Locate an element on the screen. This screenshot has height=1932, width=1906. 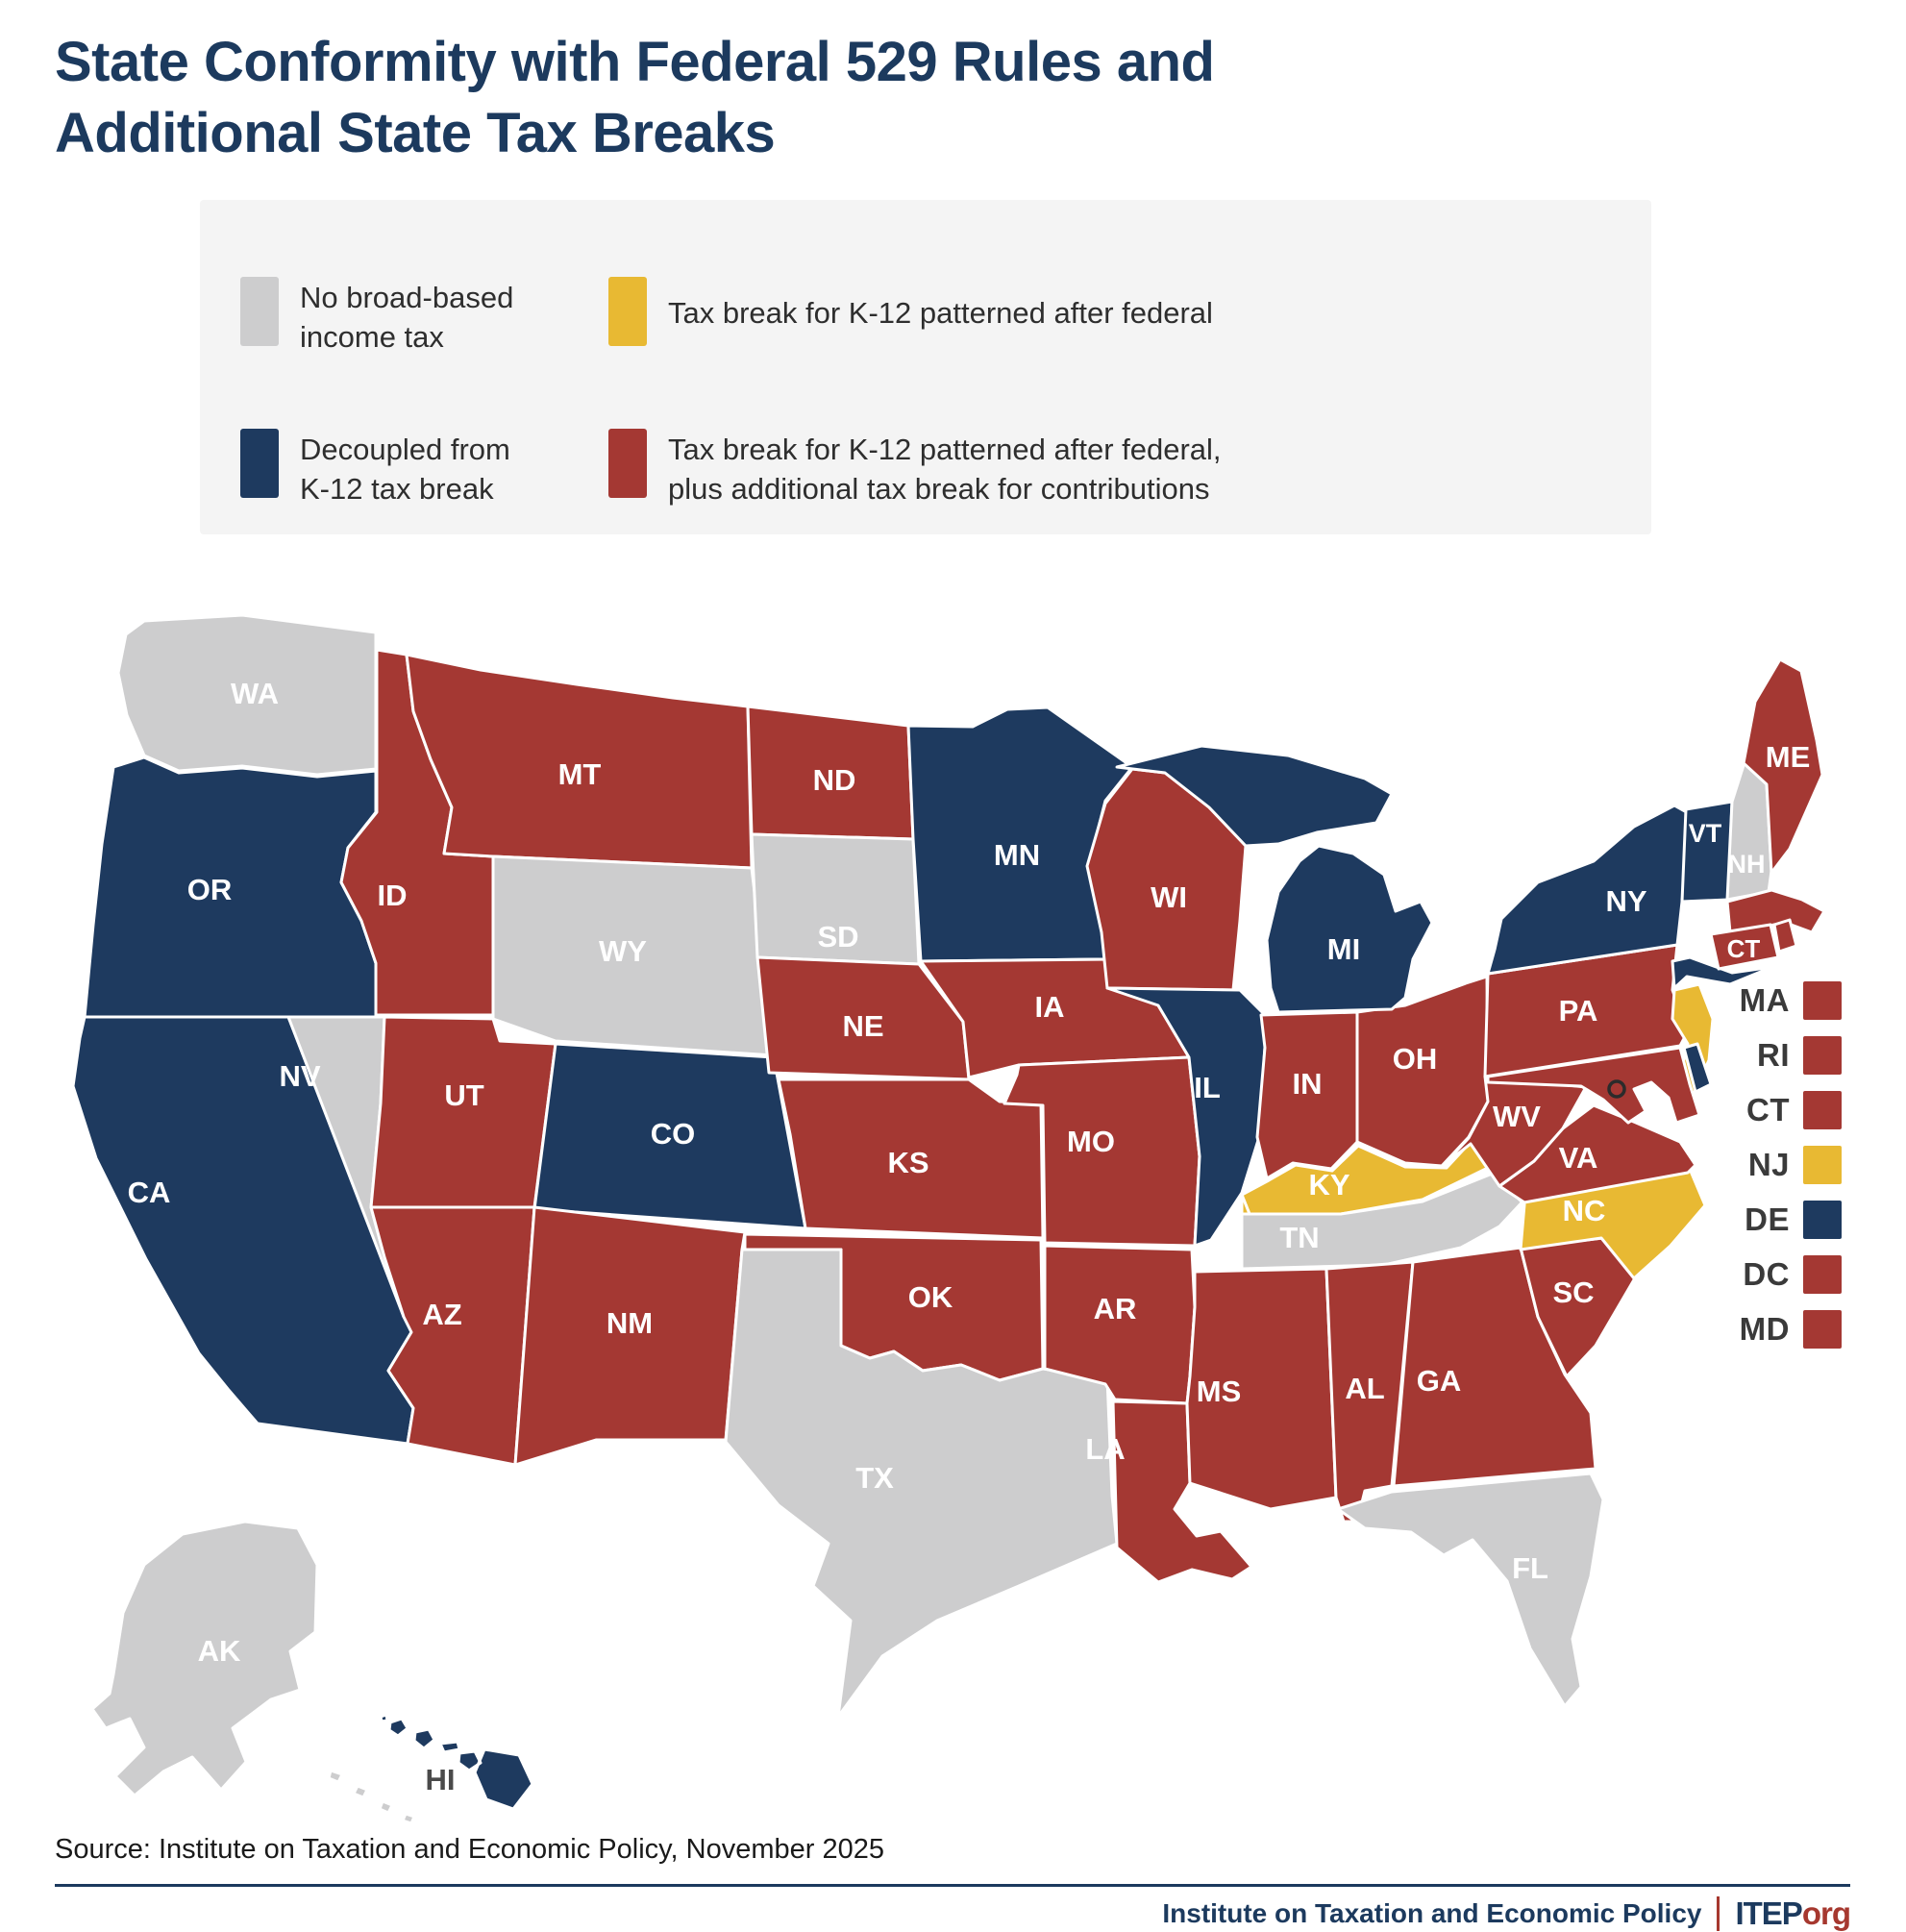
footer-separator is located at coordinates (1718, 1914).